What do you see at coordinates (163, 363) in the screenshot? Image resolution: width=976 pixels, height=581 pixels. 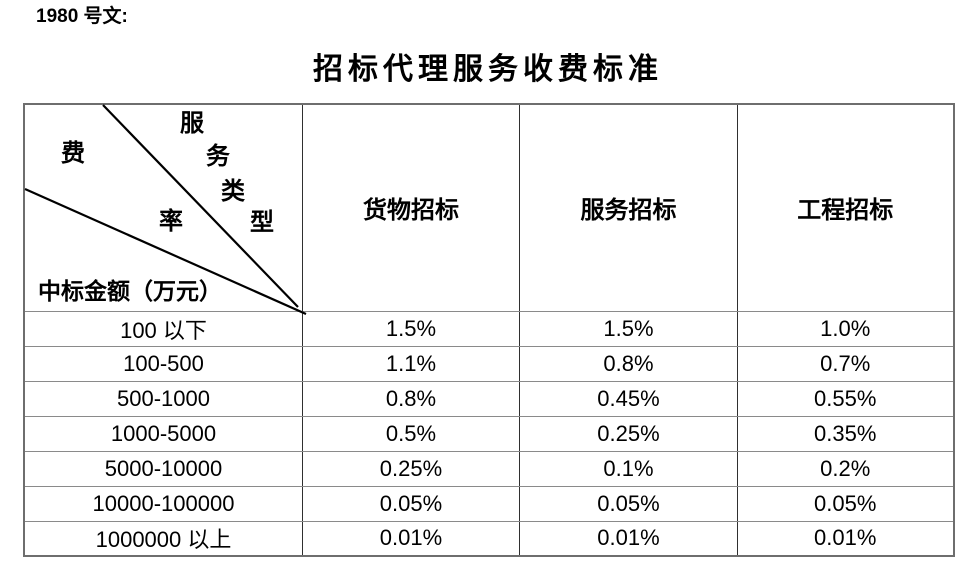 I see `row-range: 100-500` at bounding box center [163, 363].